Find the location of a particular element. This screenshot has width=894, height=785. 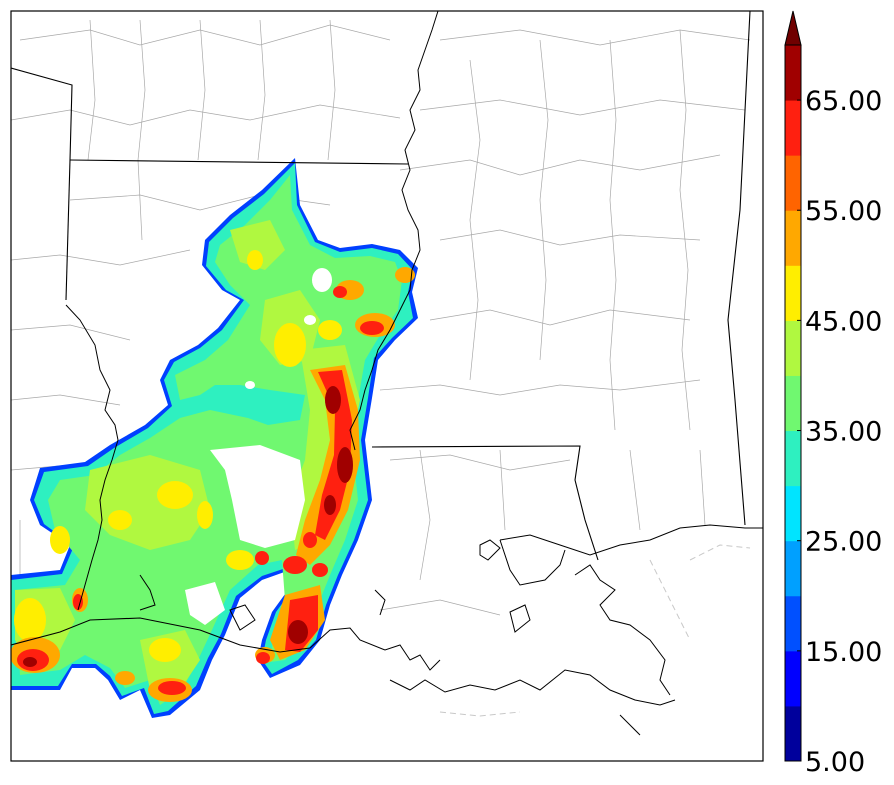

colorbar-tick-label: 35.00 is located at coordinates (843, 432).